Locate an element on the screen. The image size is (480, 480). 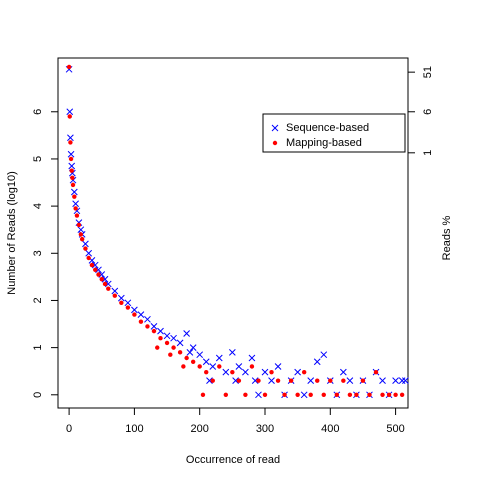
y-tick-label: 1 is located at coordinates (38, 348).